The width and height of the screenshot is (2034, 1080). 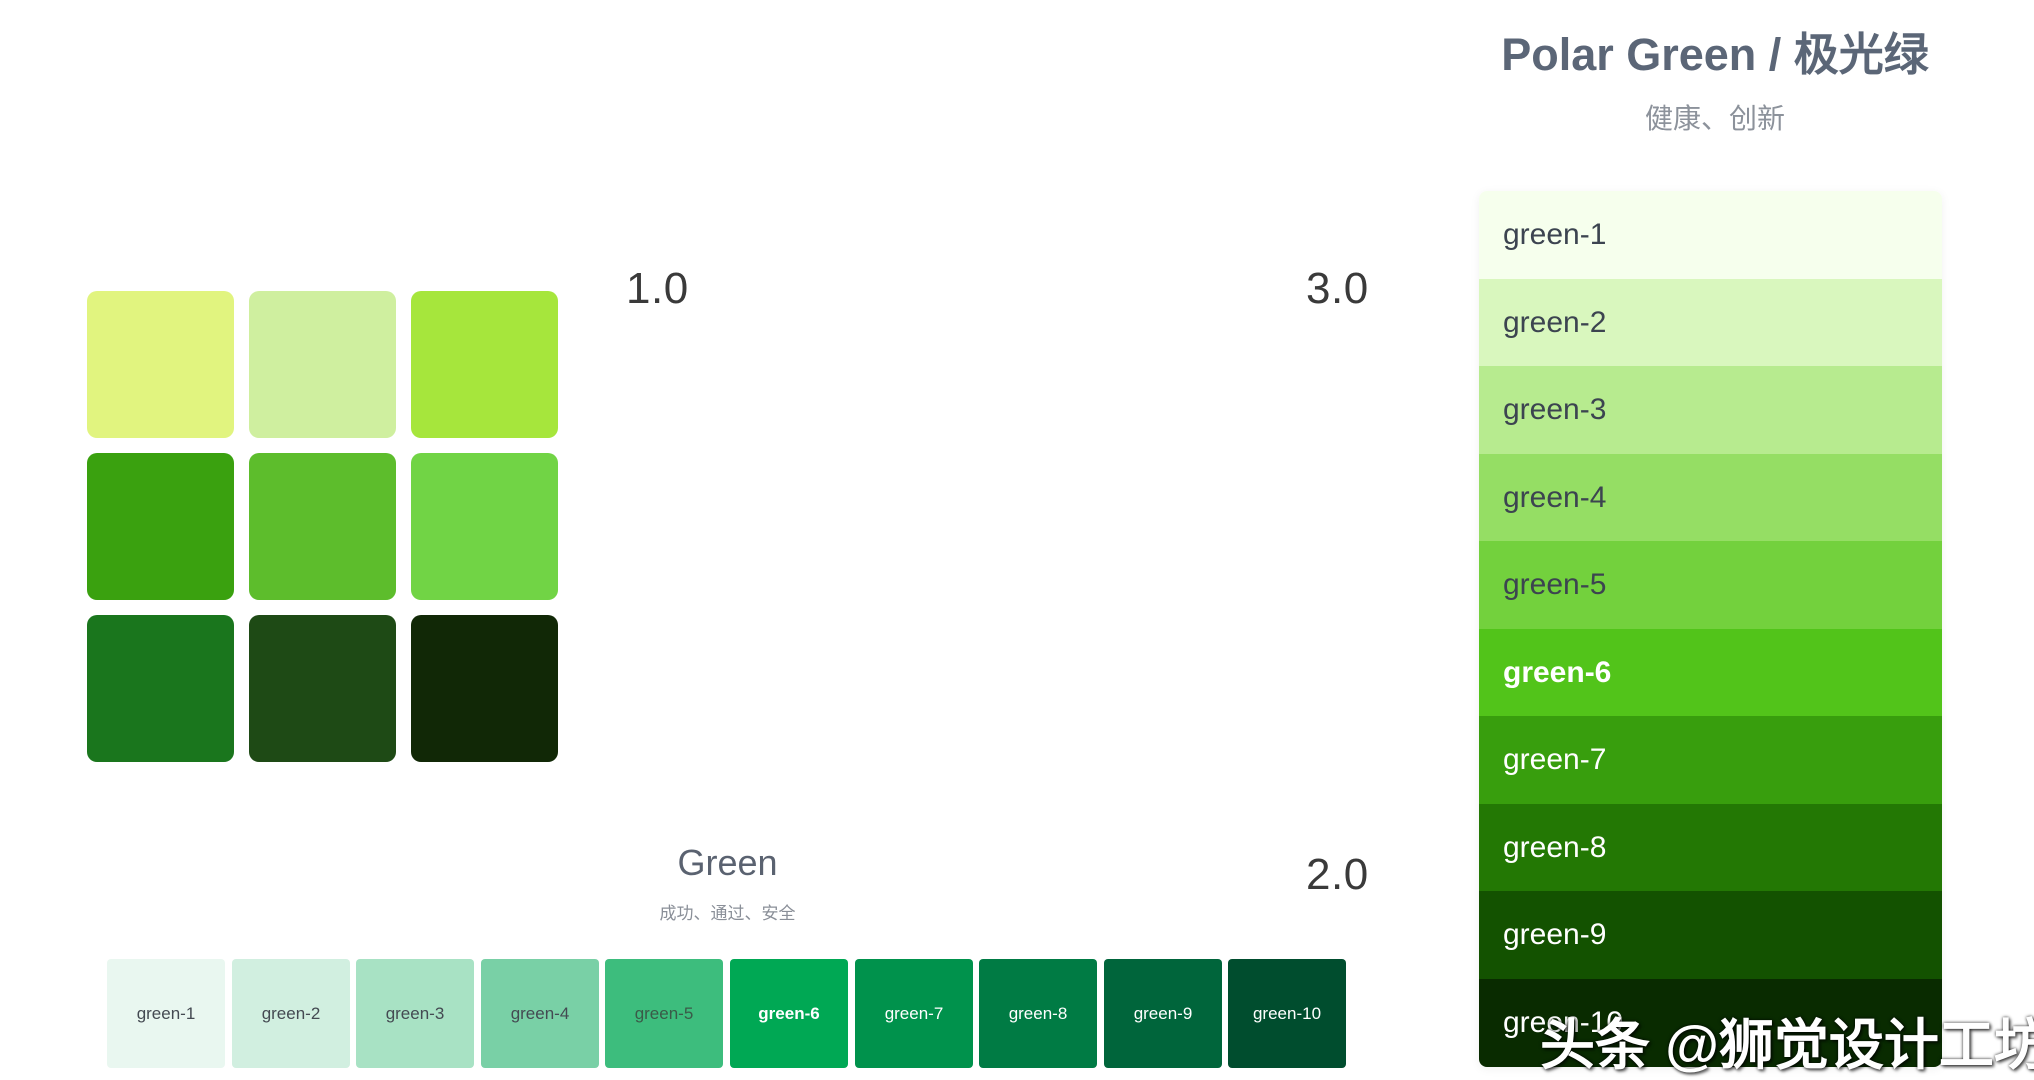 What do you see at coordinates (1710, 235) in the screenshot?
I see `v3-swatch-1: green-1` at bounding box center [1710, 235].